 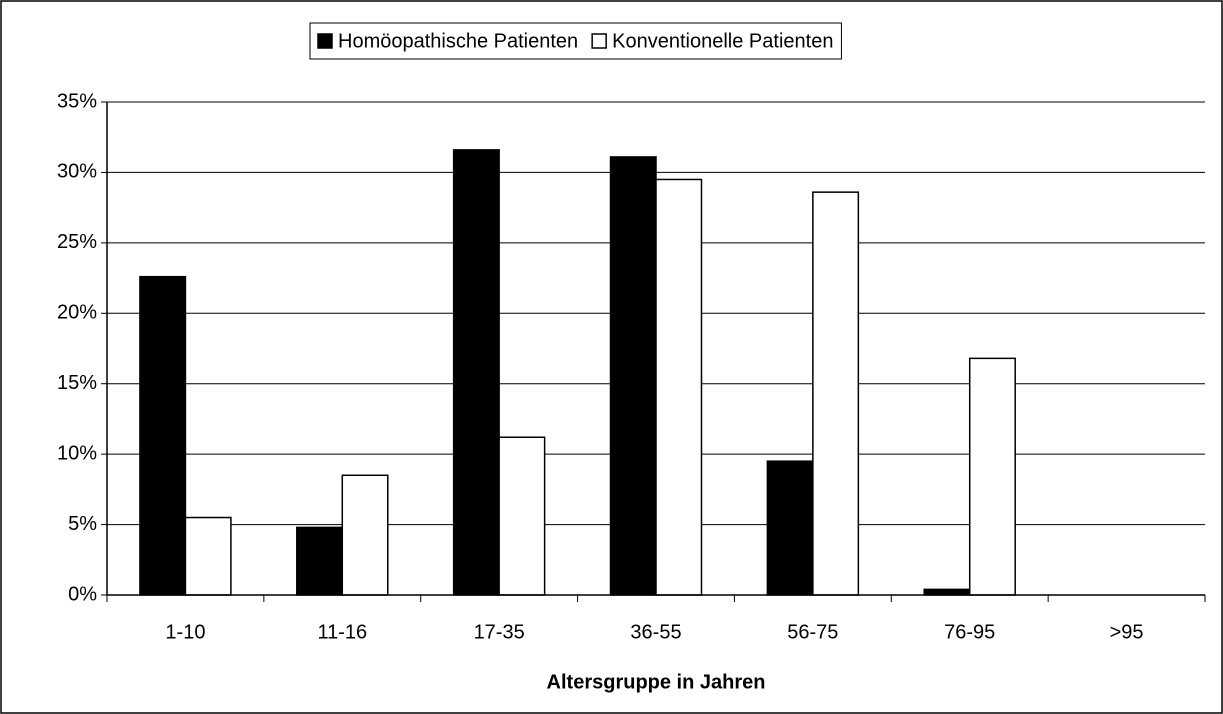 I want to click on y-tick-label: 0%, so click(x=82, y=594).